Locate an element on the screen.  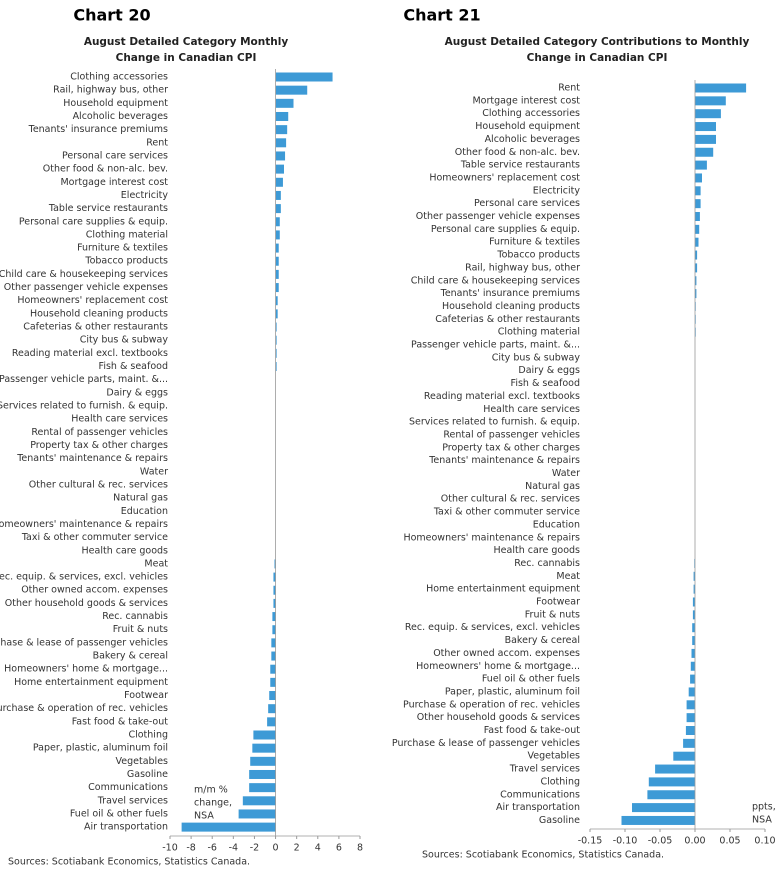
category-label: Personal care services is located at coordinates (527, 203).